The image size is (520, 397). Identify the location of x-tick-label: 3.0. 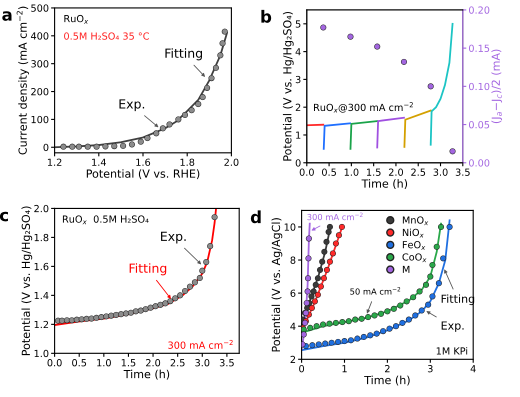
(202, 362).